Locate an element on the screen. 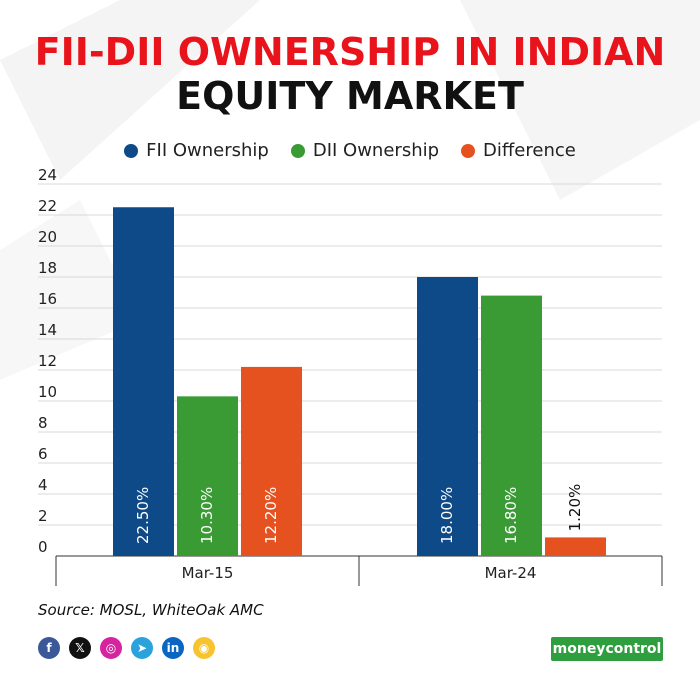 The height and width of the screenshot is (700, 700). facebook-icon: f is located at coordinates (49, 648).